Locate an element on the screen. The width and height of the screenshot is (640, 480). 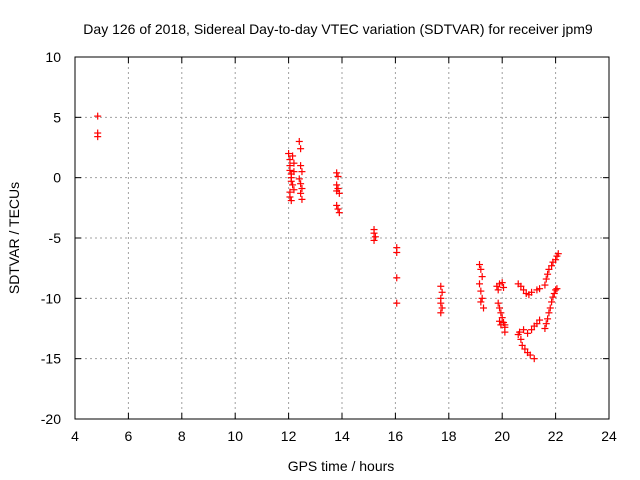
y-tick-label: -5 is located at coordinates (55, 238).